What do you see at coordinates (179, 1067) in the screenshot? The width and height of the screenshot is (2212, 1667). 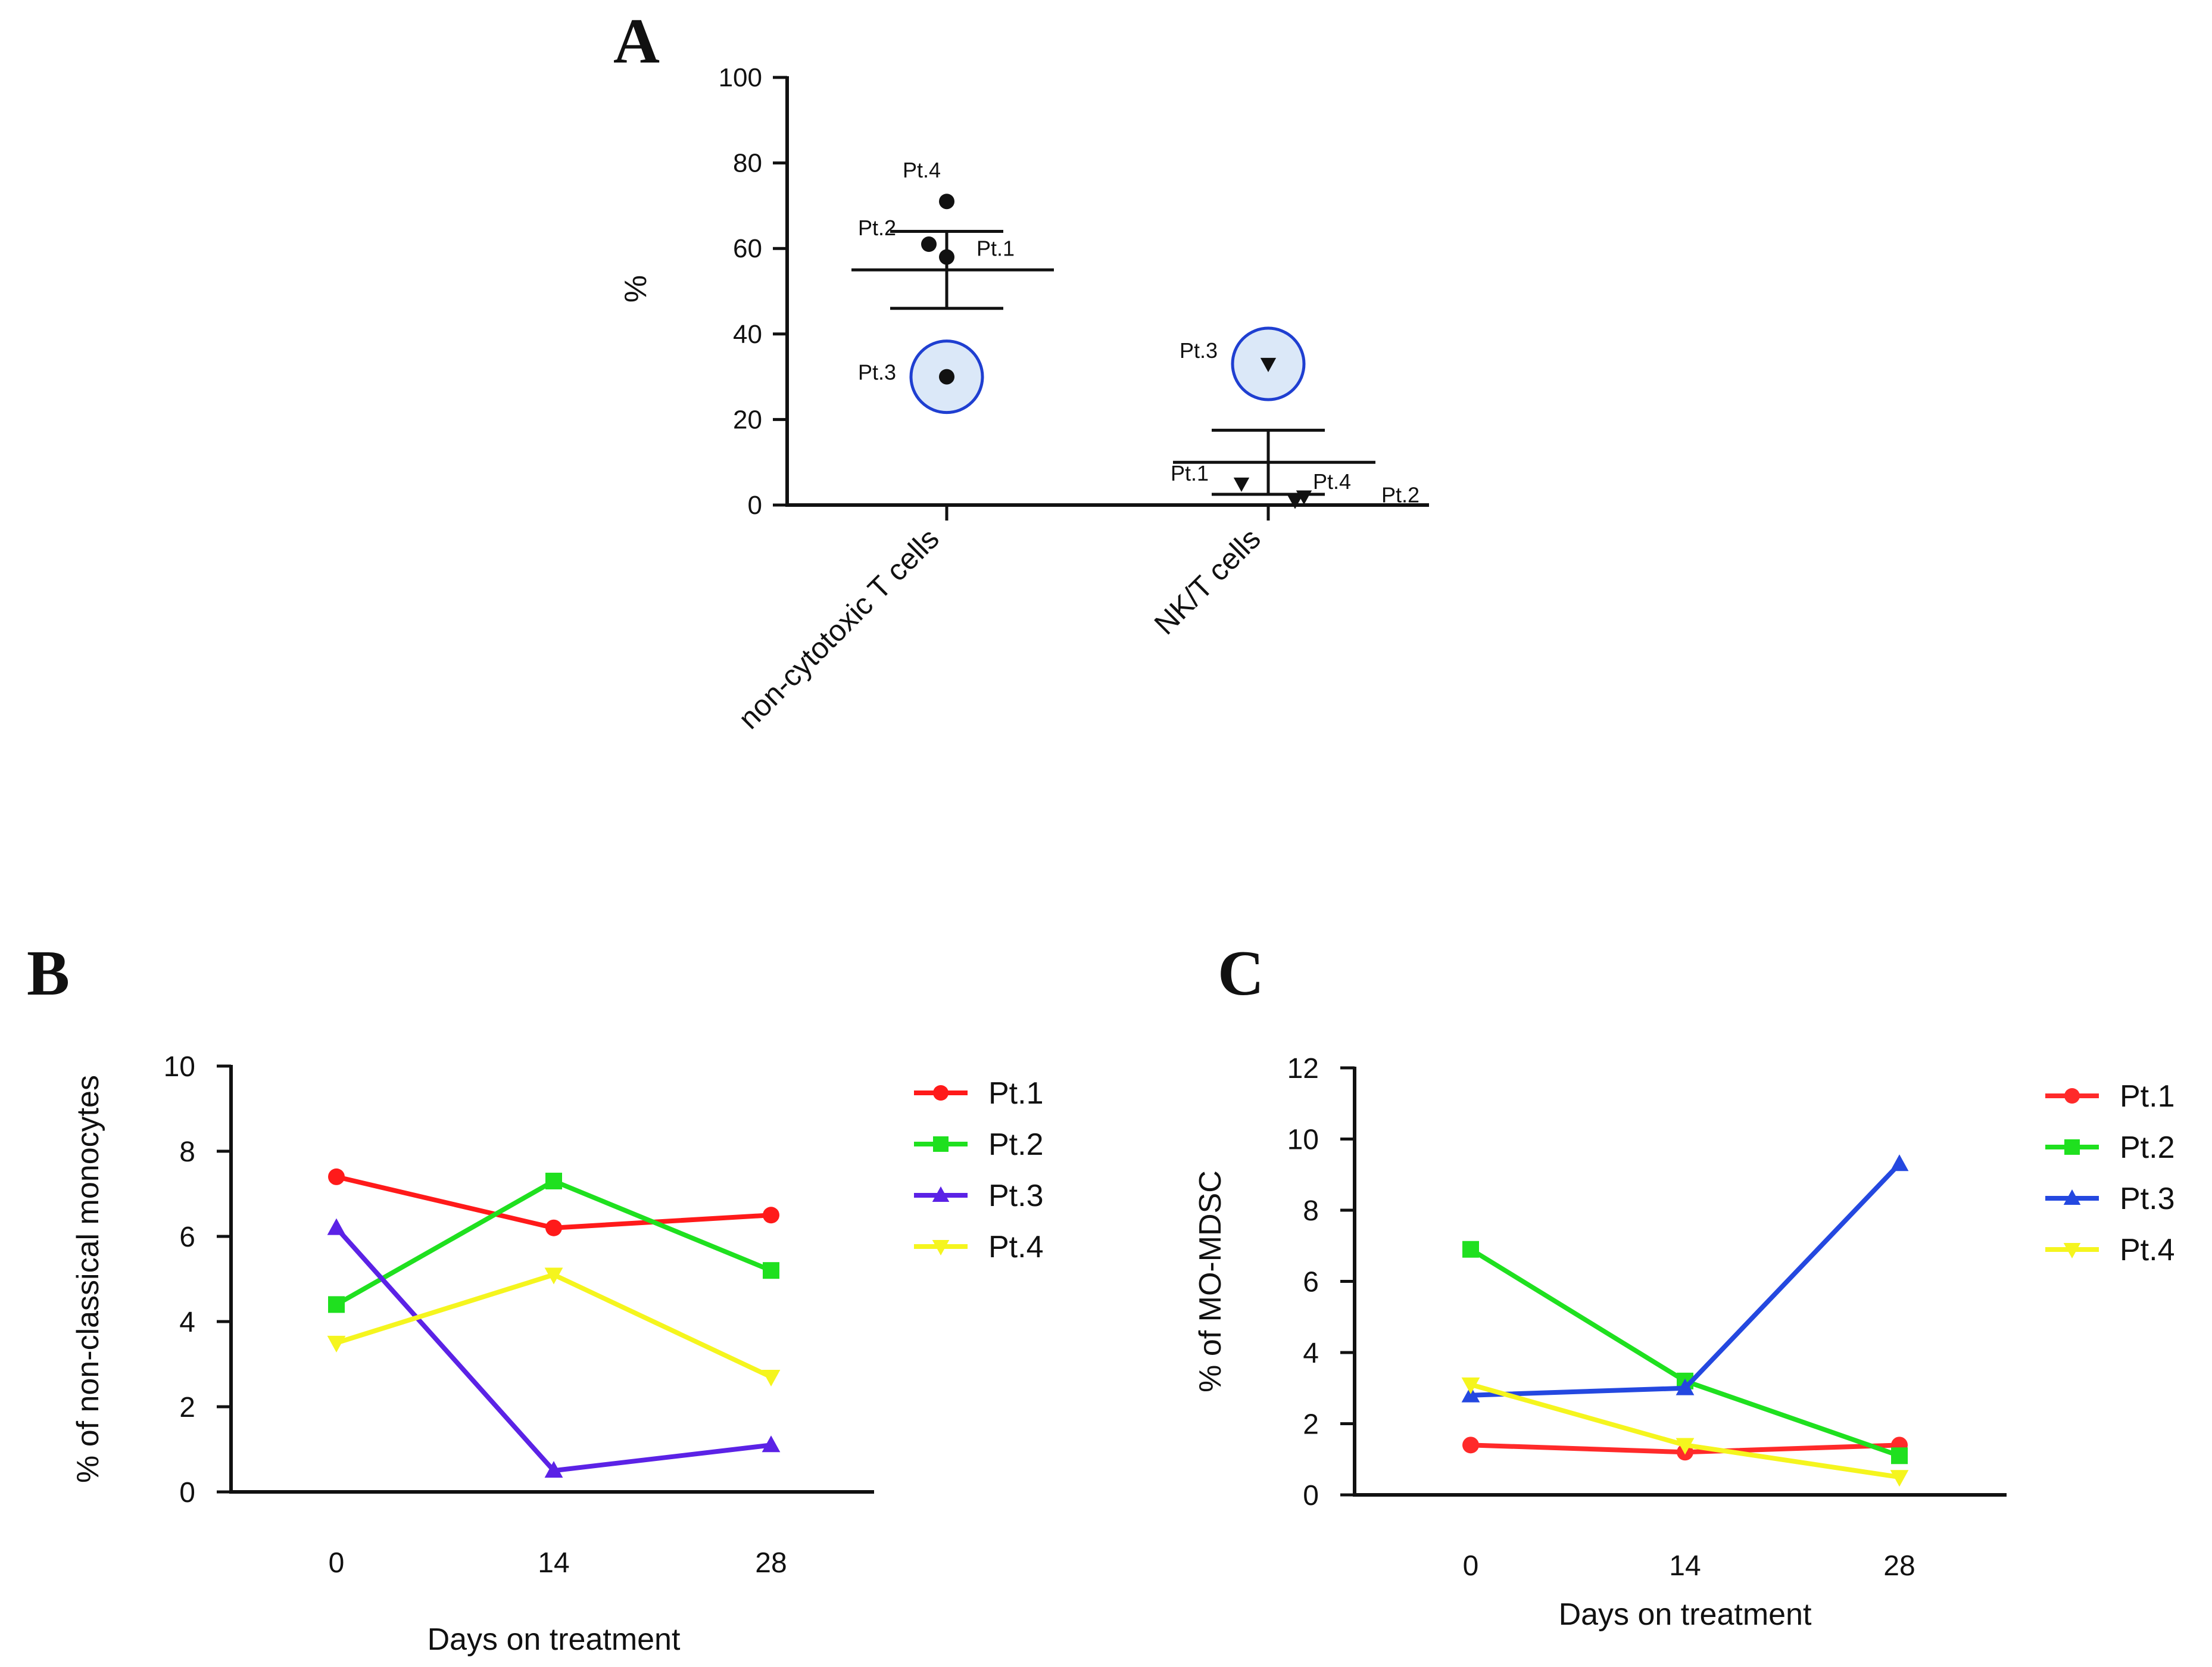 I see `panel-b-y-tick-label: 10` at bounding box center [179, 1067].